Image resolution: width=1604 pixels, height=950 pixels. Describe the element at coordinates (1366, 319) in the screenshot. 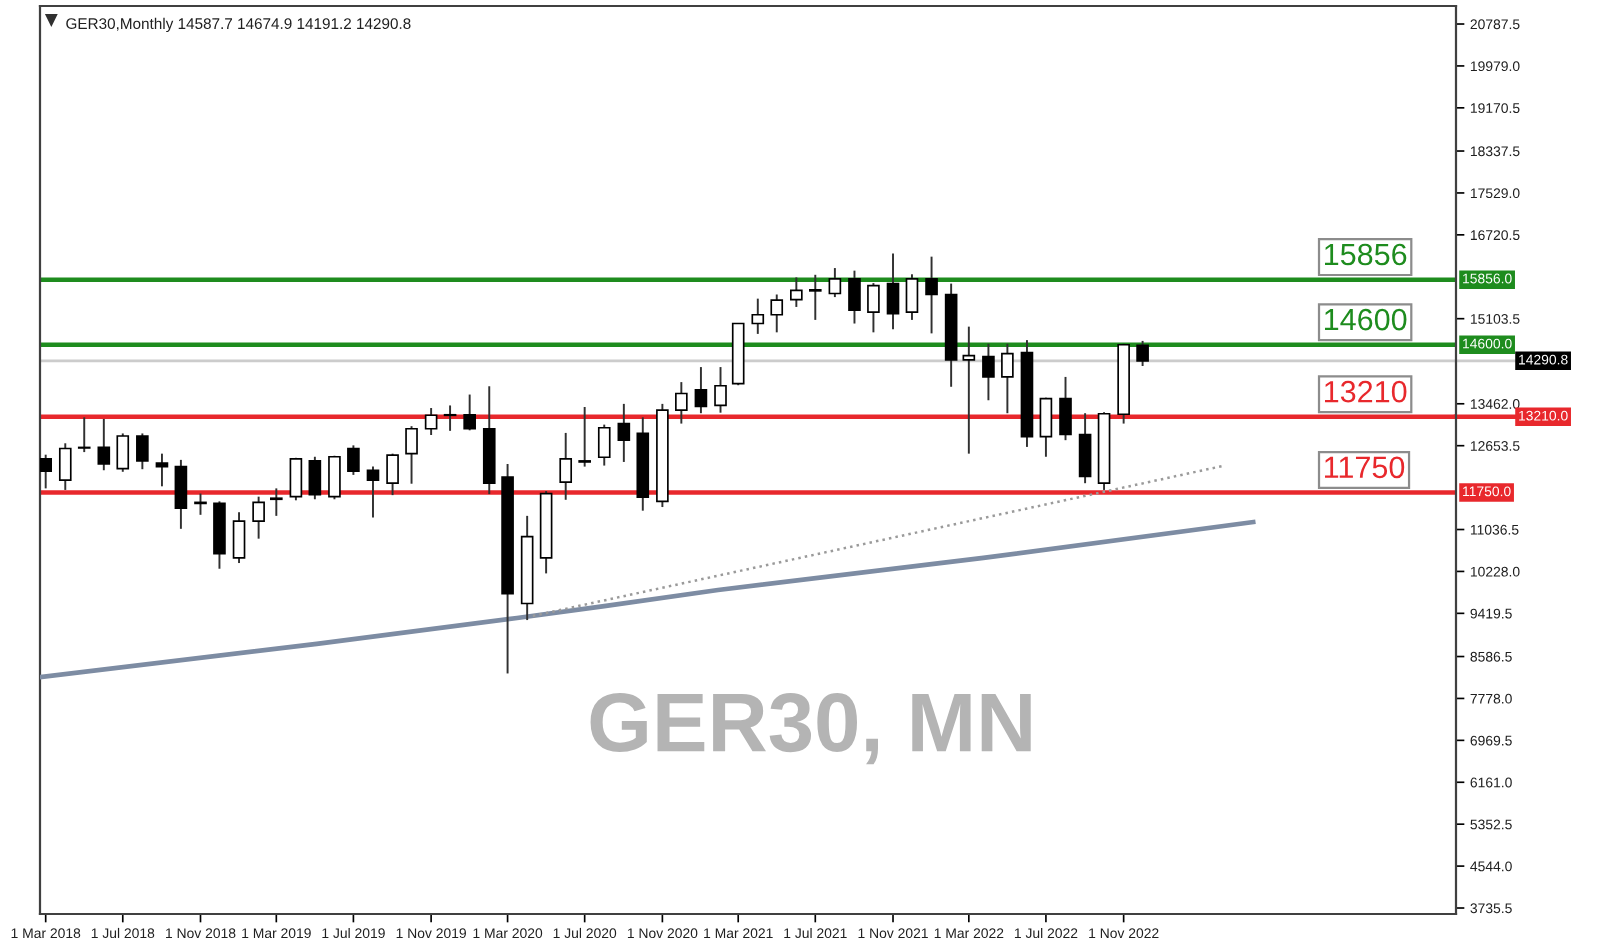

I see `annotation: 14600` at that location.